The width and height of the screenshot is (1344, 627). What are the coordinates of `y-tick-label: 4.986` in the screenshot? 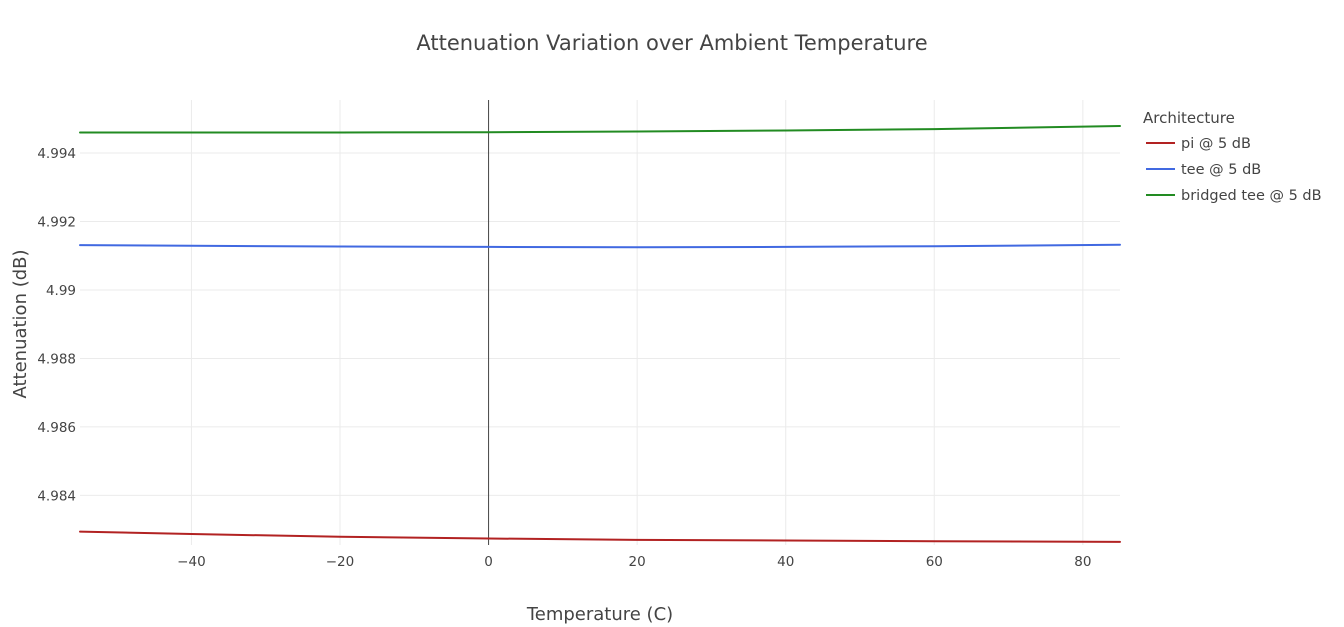 It's located at (56, 428).